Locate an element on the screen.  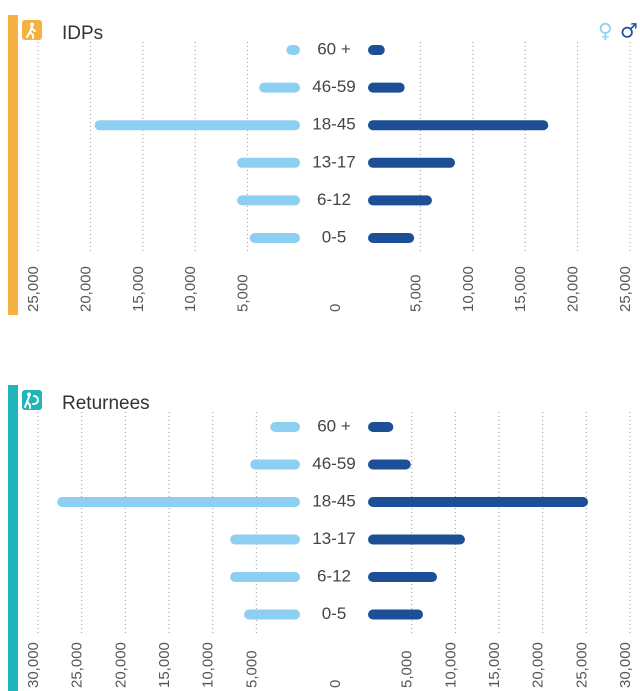
chart-title: Returnees is located at coordinates (106, 403).